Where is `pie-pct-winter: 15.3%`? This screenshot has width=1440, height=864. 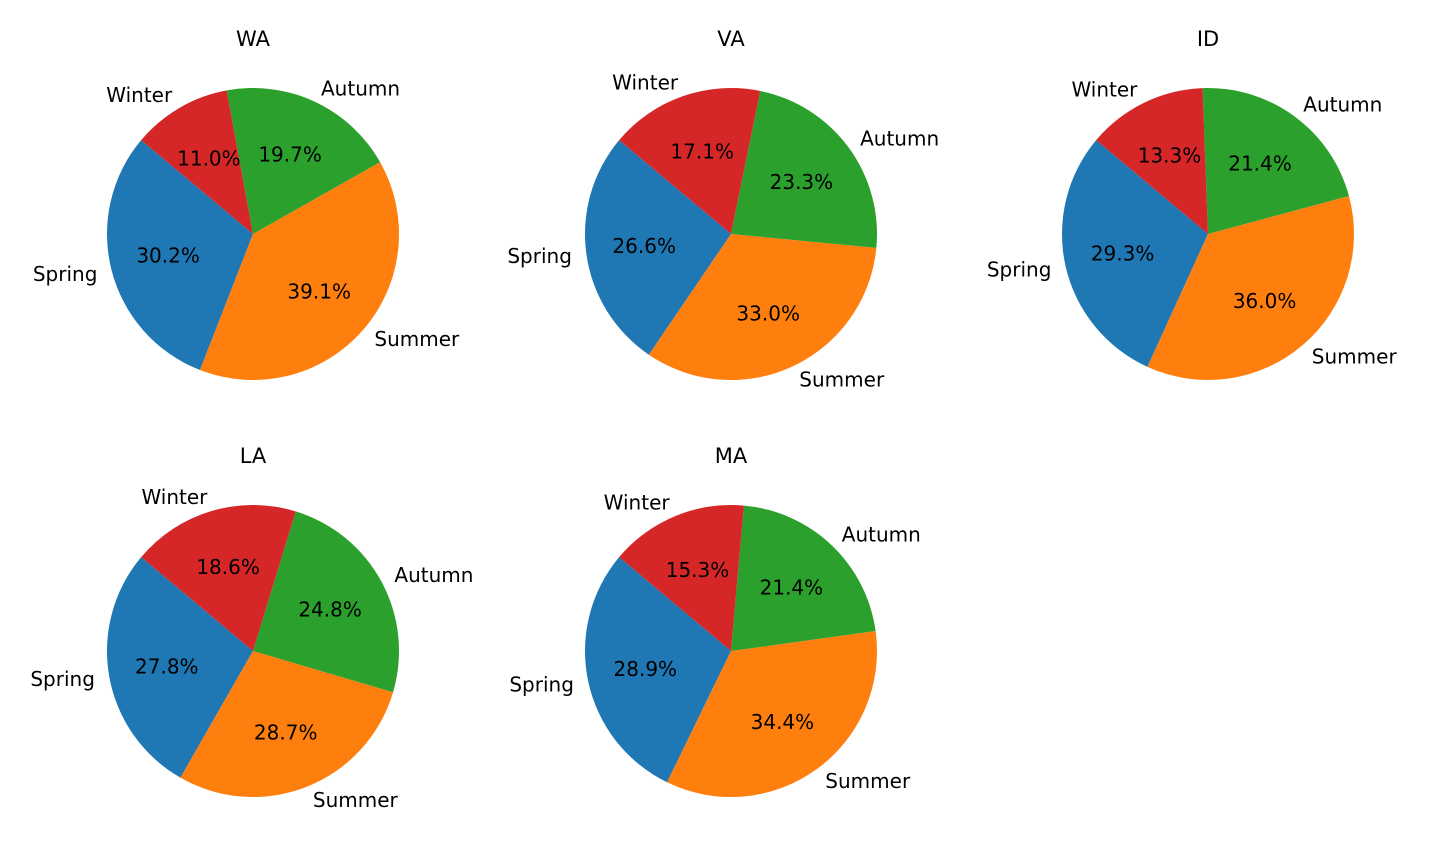 pie-pct-winter: 15.3% is located at coordinates (698, 570).